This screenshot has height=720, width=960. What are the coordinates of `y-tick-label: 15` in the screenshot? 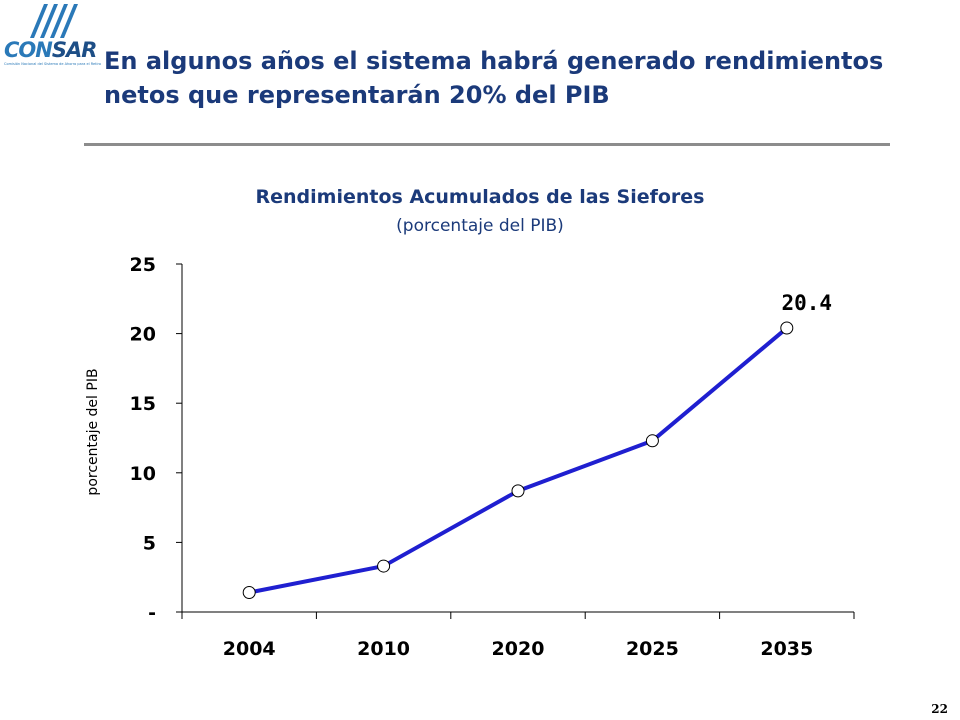 It's located at (143, 404).